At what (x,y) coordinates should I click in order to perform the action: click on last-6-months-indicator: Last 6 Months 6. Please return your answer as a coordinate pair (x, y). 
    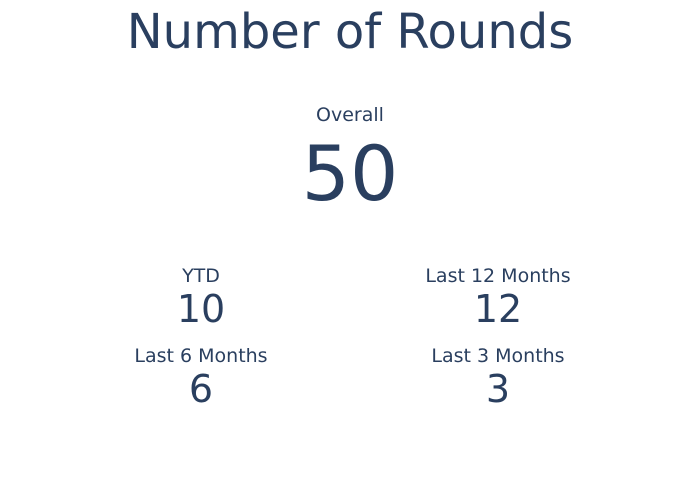
    Looking at the image, I should click on (201, 378).